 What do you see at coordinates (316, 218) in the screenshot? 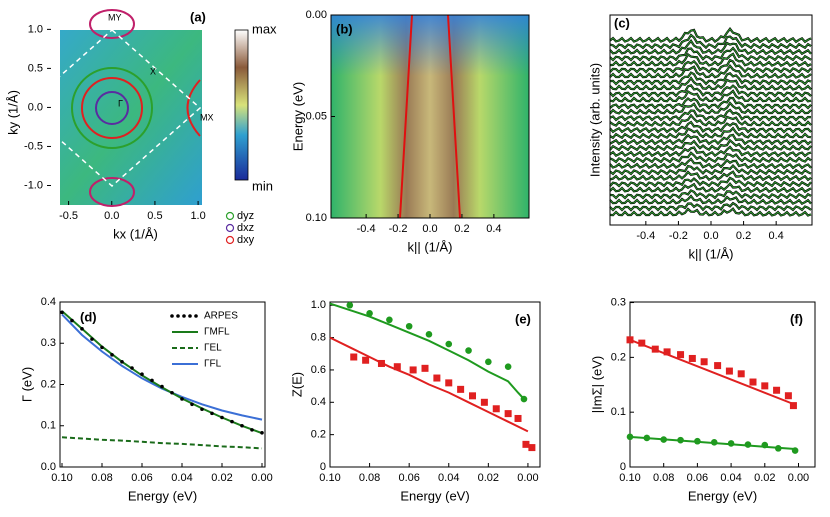
I see `y-tick-label: 0.10` at bounding box center [316, 218].